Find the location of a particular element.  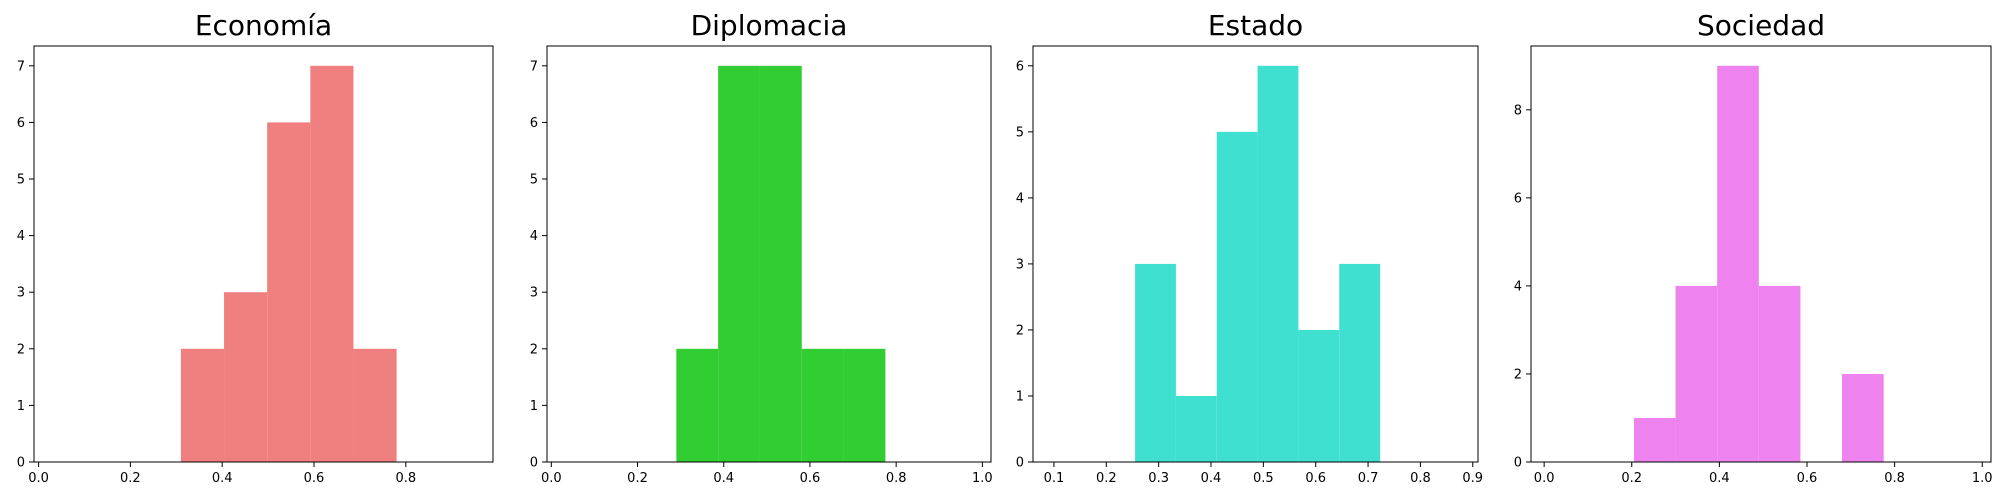

chart-title: Estado is located at coordinates (1255, 25).